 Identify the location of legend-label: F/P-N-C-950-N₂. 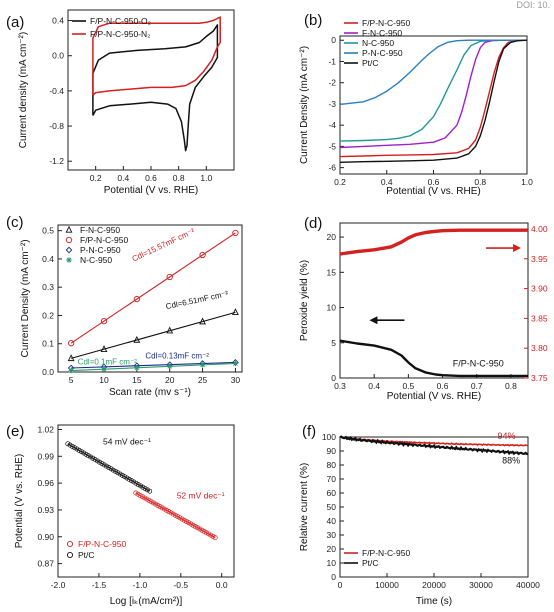
(120, 34).